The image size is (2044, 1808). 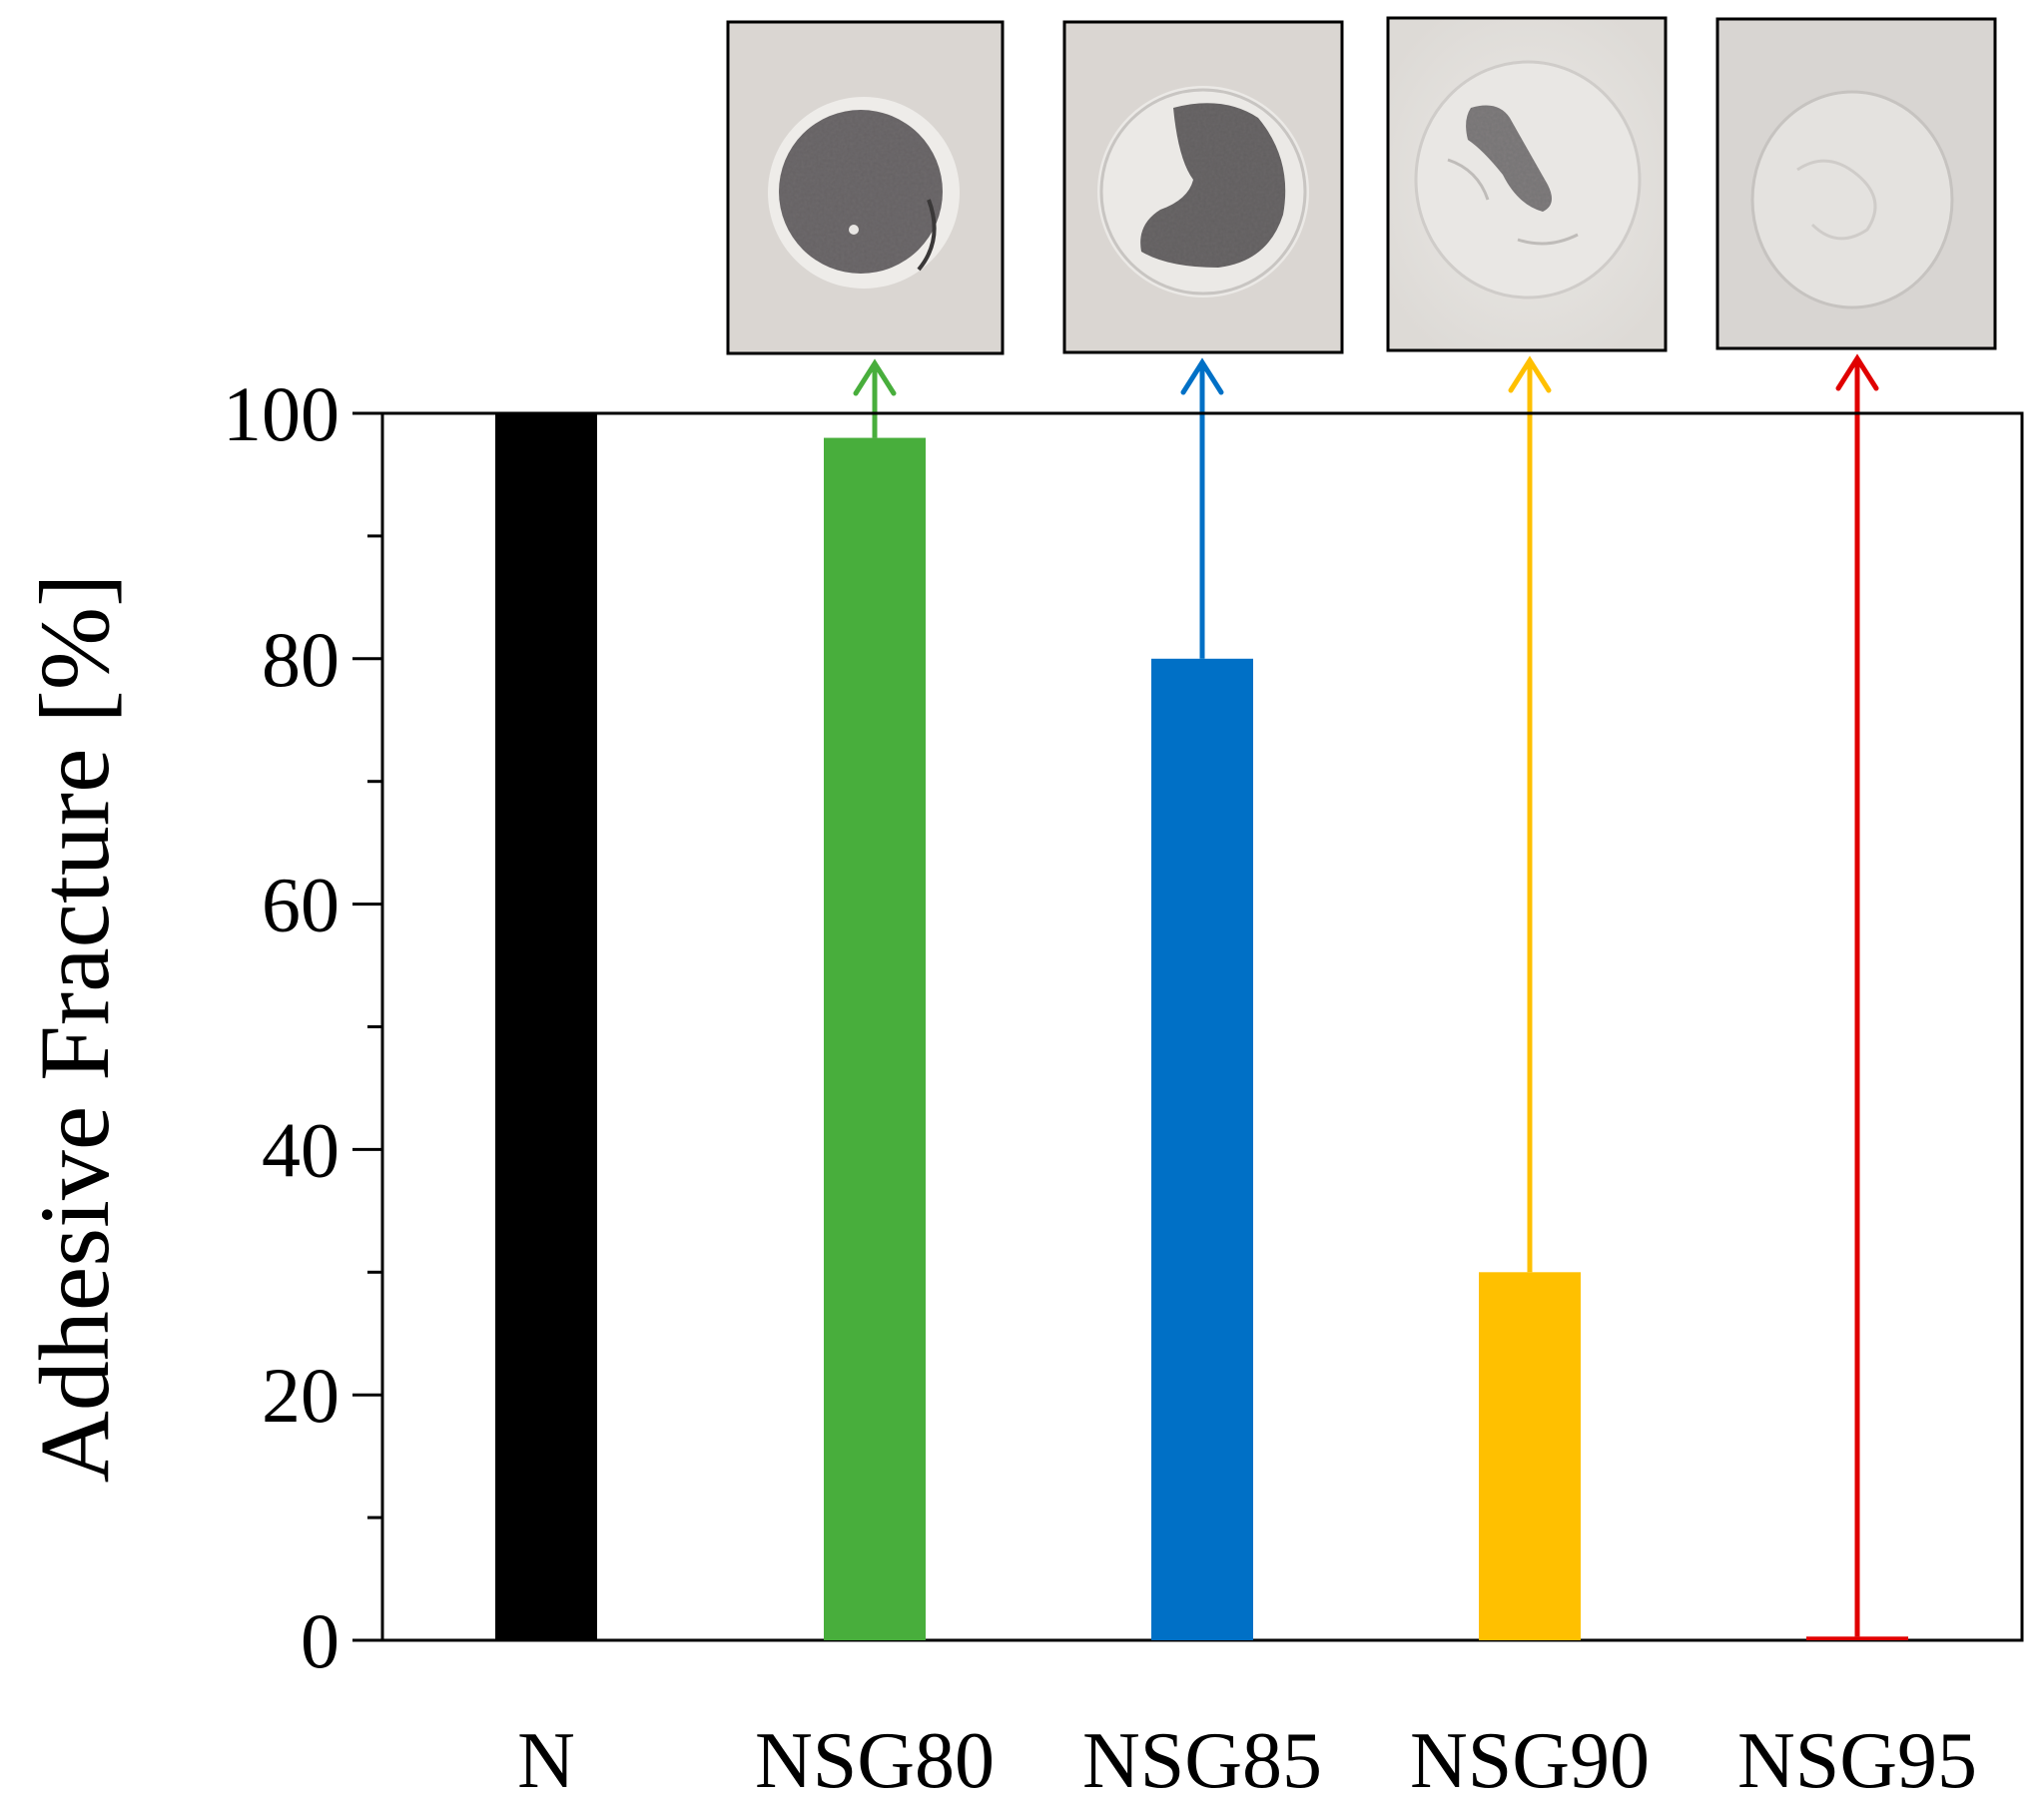 I want to click on y-tick-label: 0, so click(x=320, y=1640).